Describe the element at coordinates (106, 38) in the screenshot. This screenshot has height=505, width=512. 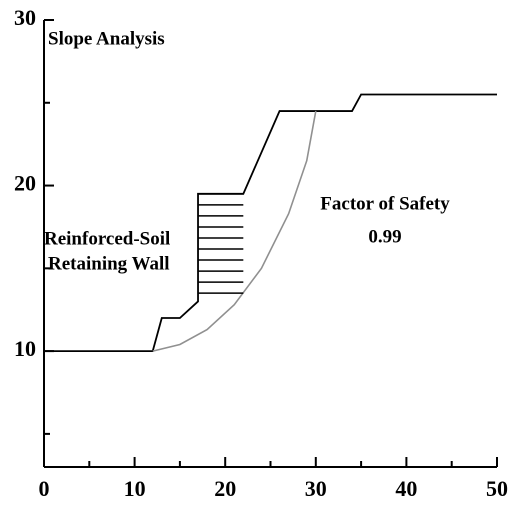
I see `chart-title: Slope Analysis` at that location.